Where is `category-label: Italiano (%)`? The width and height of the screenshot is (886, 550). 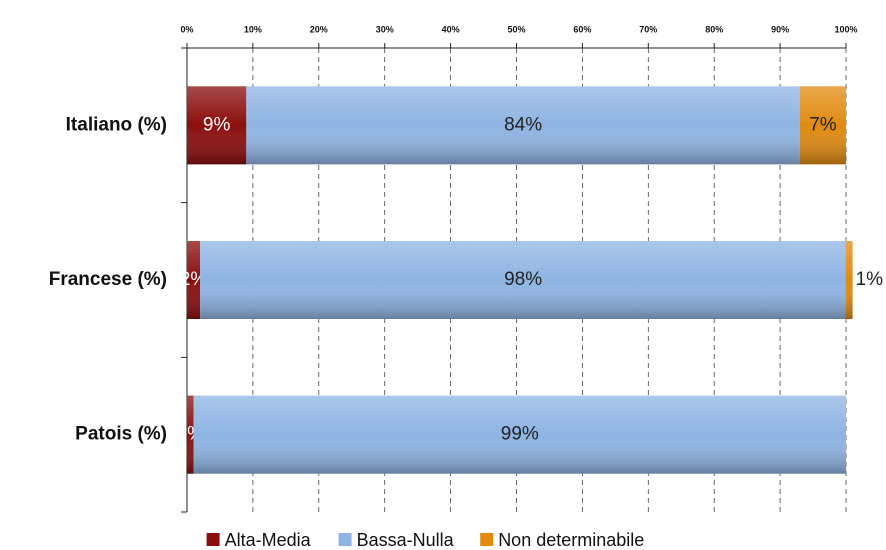
category-label: Italiano (%) is located at coordinates (116, 124).